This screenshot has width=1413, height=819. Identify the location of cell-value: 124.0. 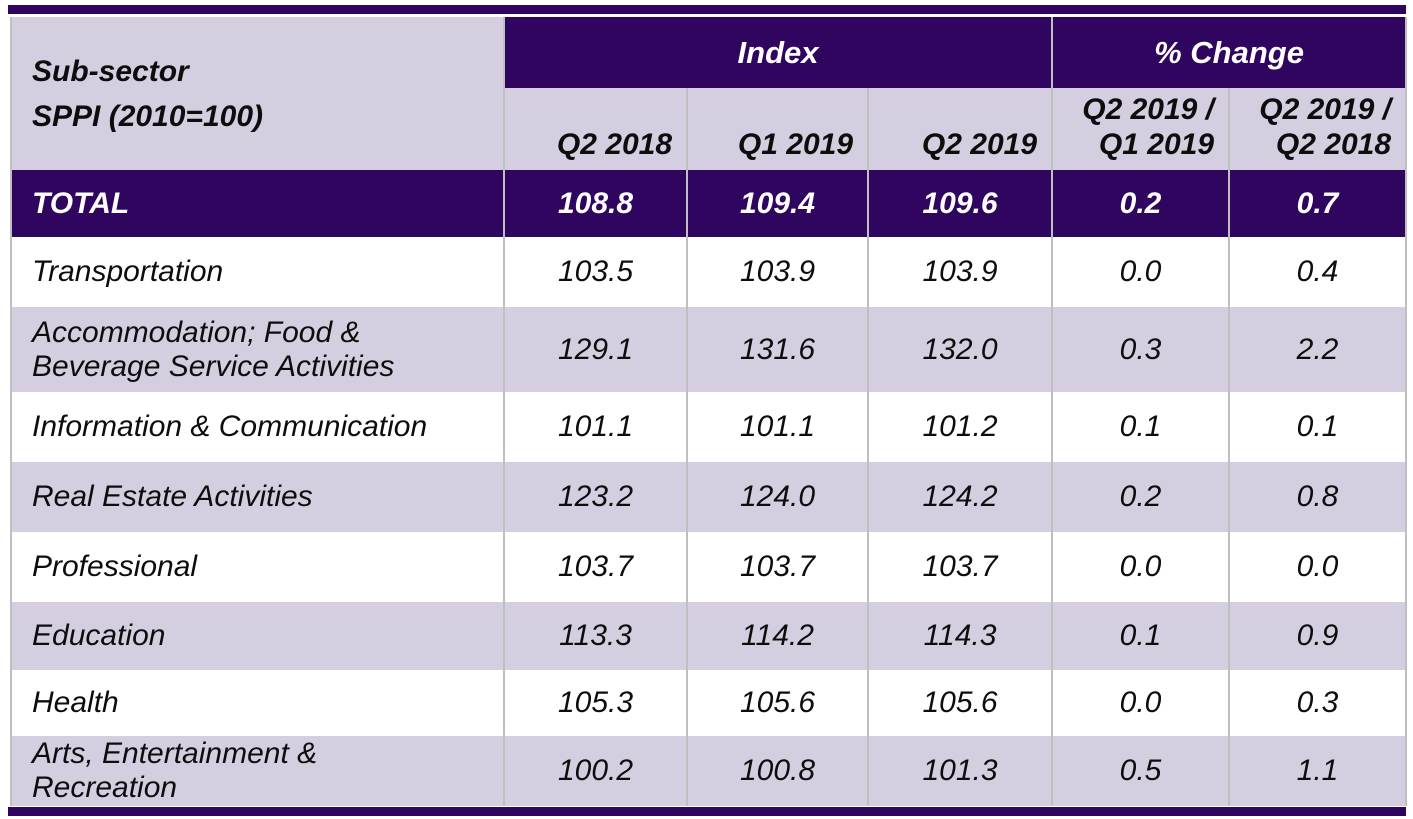
(777, 497).